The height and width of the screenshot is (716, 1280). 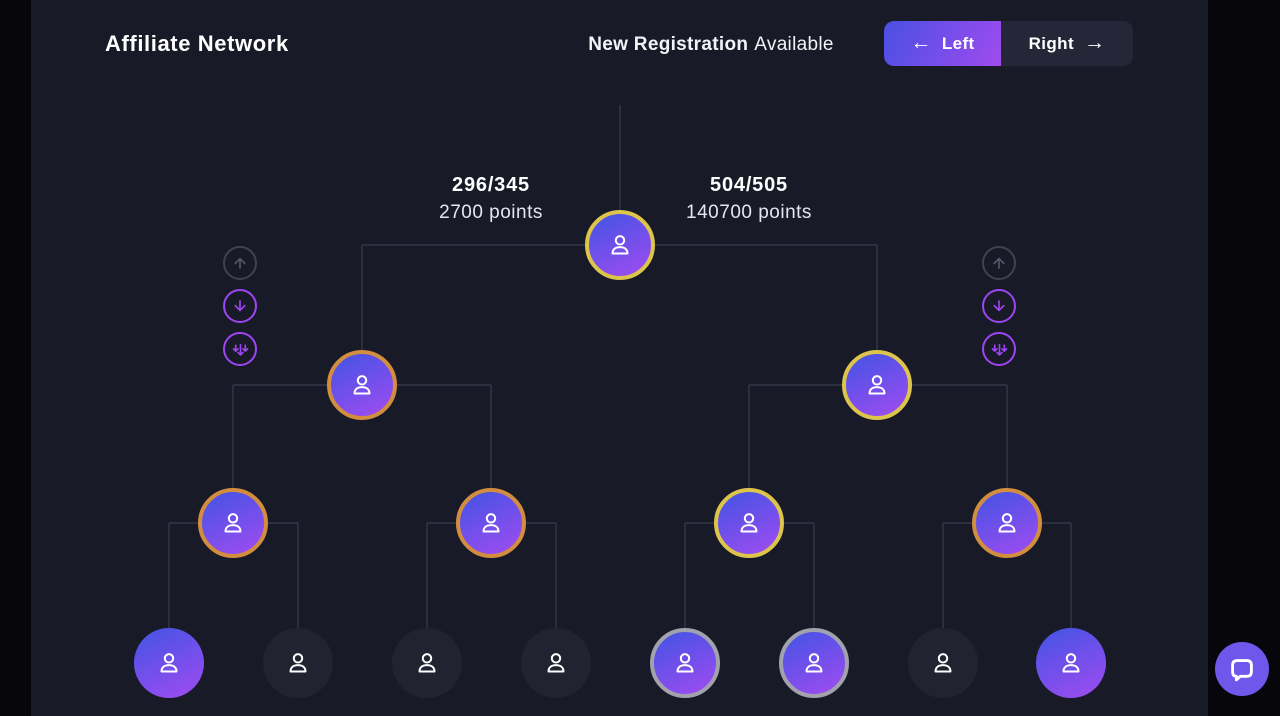 I want to click on move-down-button-left, so click(x=240, y=306).